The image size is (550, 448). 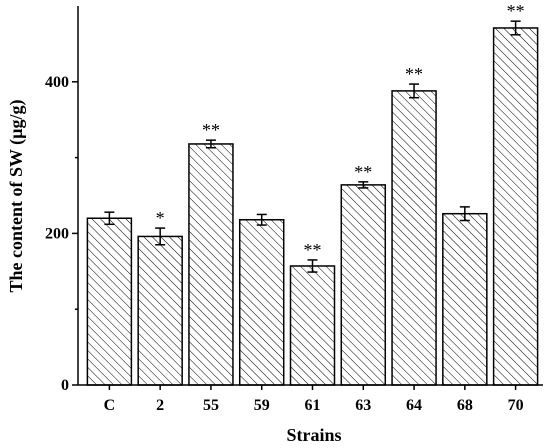 I want to click on significance-label-63: **, so click(x=363, y=172).